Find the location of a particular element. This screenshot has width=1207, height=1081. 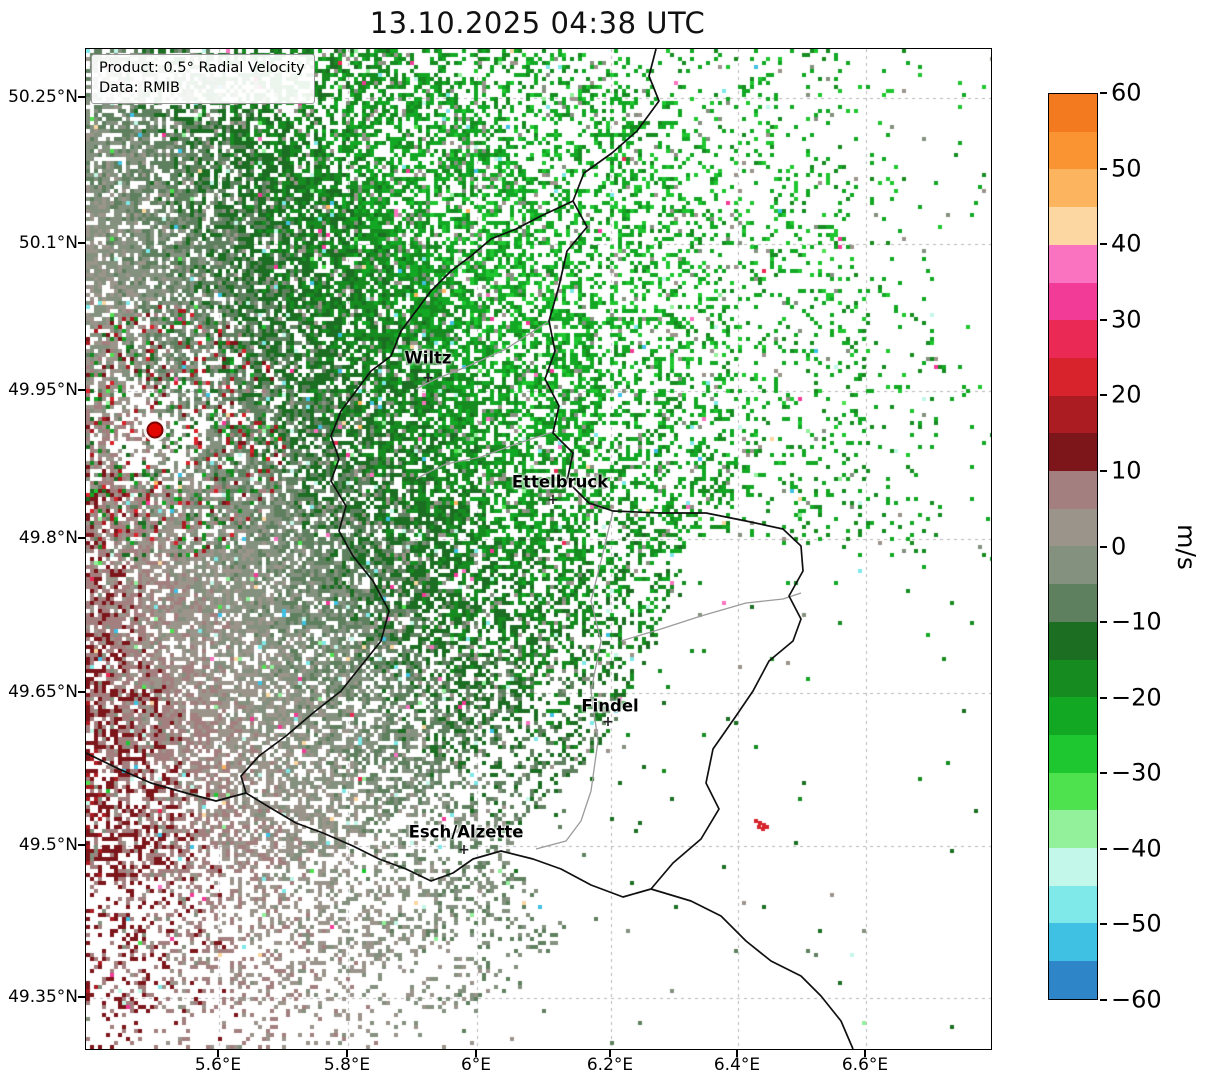

lat-tick-label: 50.1°N is located at coordinates (48, 243).